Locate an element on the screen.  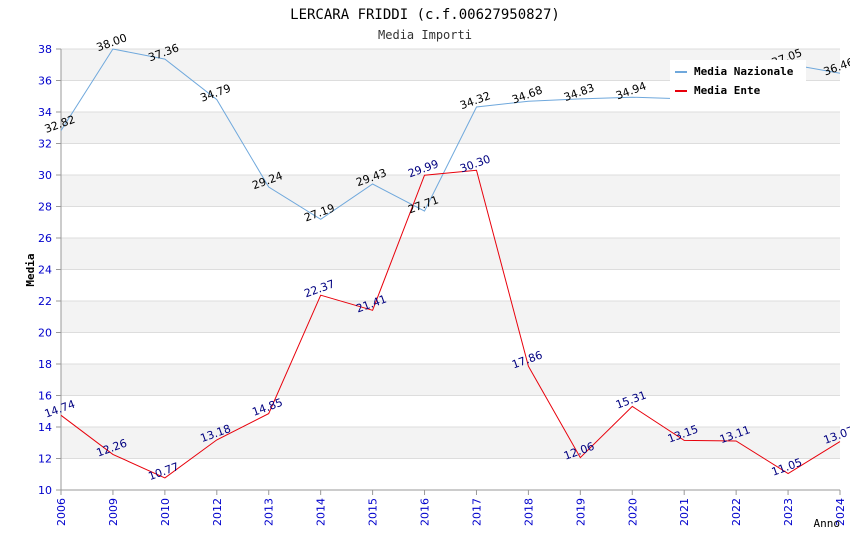
x-tick-label: 2009 is located at coordinates (113, 512).